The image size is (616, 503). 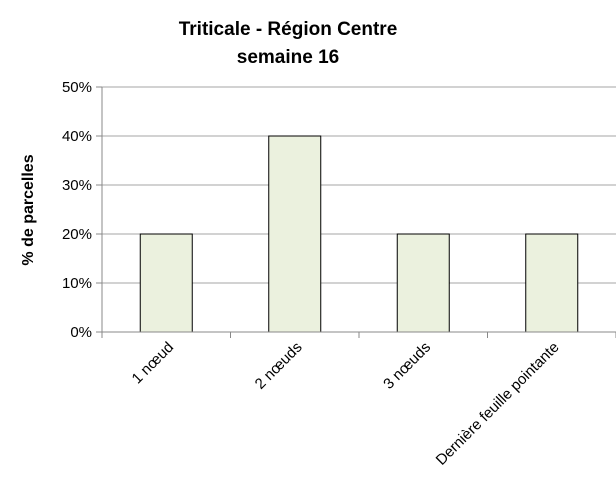 I want to click on y-tick-label: 20%, so click(x=77, y=234).